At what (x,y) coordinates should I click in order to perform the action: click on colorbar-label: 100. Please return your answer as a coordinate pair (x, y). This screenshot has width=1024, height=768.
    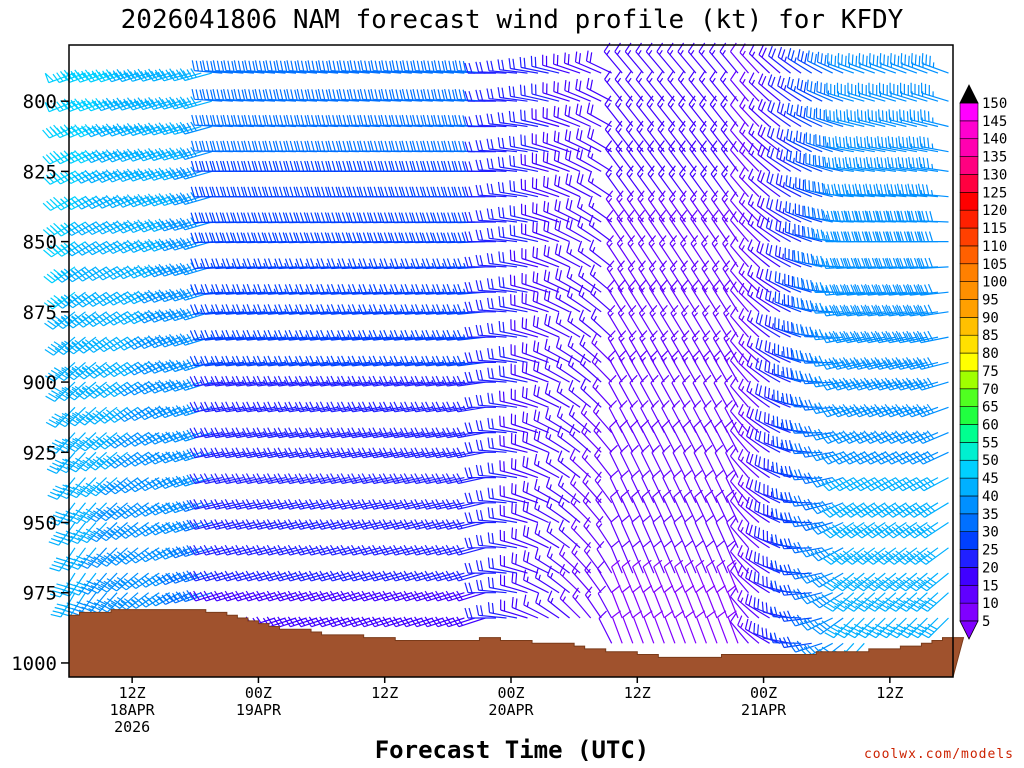
    Looking at the image, I should click on (994, 283).